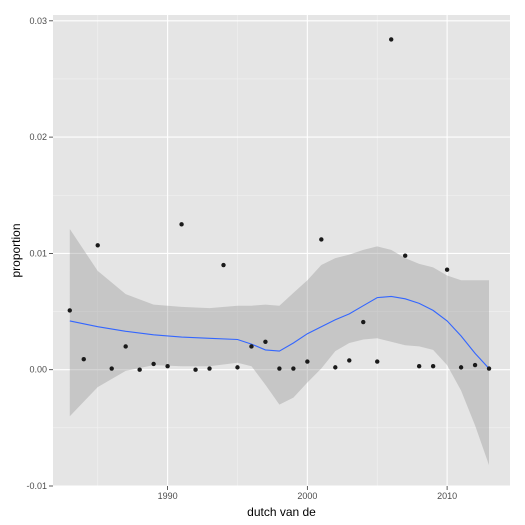 This screenshot has width=525, height=525. What do you see at coordinates (38, 21) in the screenshot?
I see `y-tick-label: 0.03` at bounding box center [38, 21].